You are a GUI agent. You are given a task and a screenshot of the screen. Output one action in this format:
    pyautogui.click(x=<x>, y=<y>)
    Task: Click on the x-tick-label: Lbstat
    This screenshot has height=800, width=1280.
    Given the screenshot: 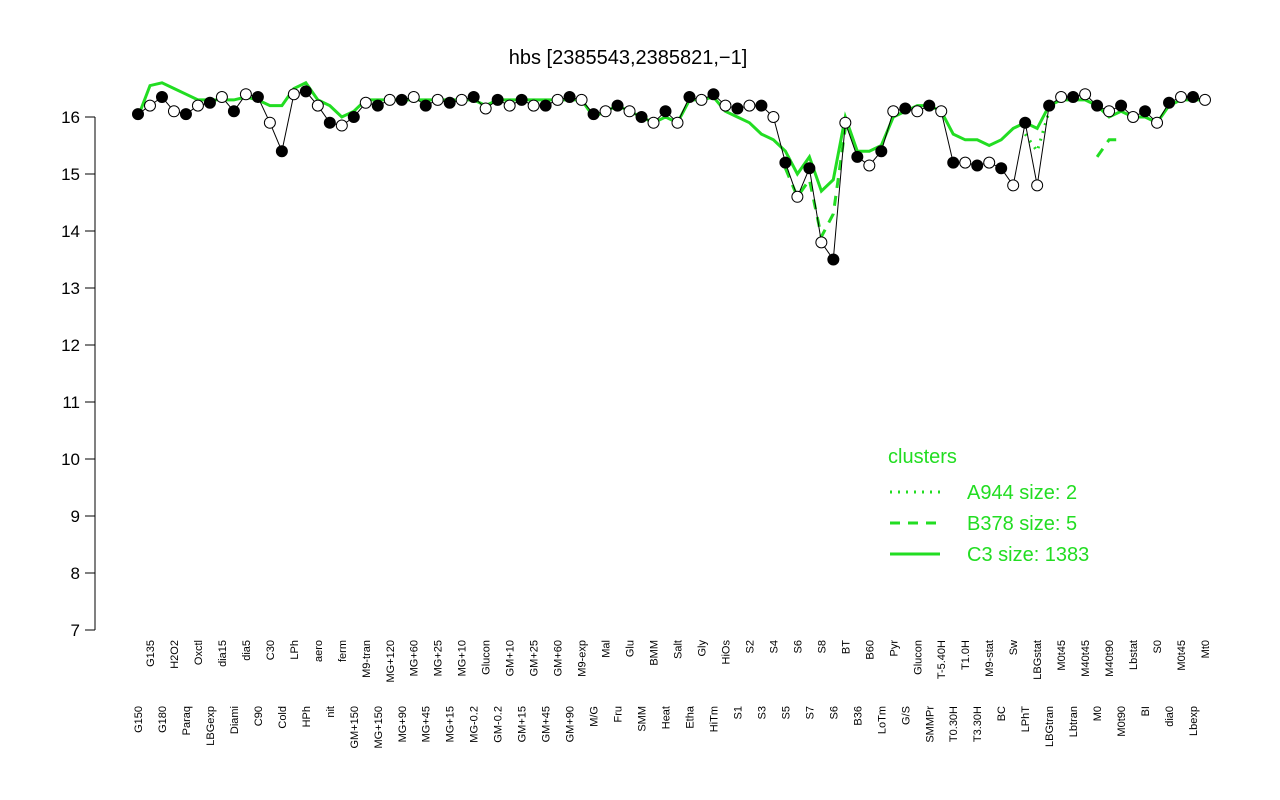 What is the action you would take?
    pyautogui.click(x=1134, y=655)
    